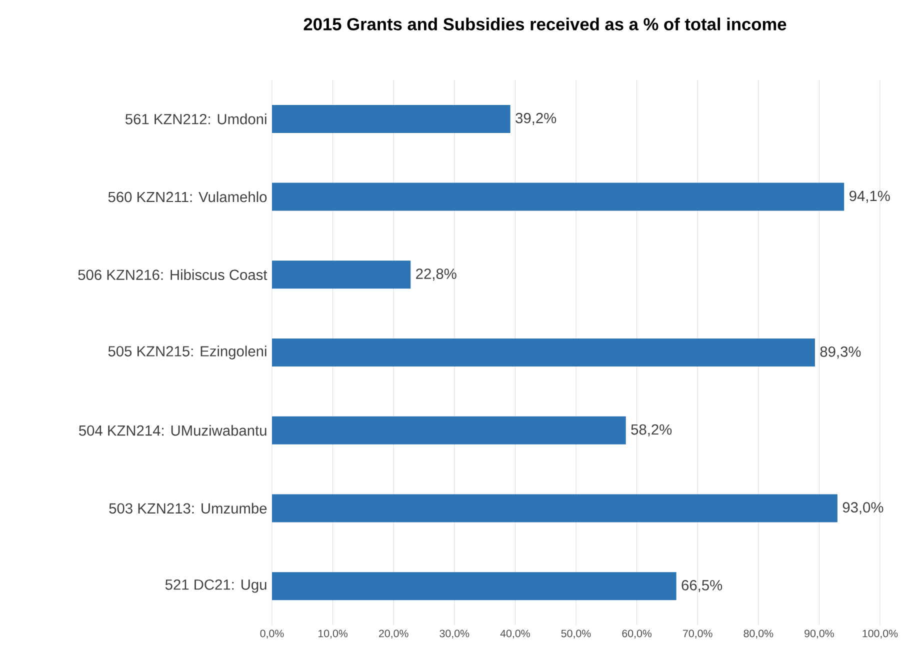 This screenshot has width=908, height=658. I want to click on y-tick-label: 521 DC21: Ugu, so click(215, 586).